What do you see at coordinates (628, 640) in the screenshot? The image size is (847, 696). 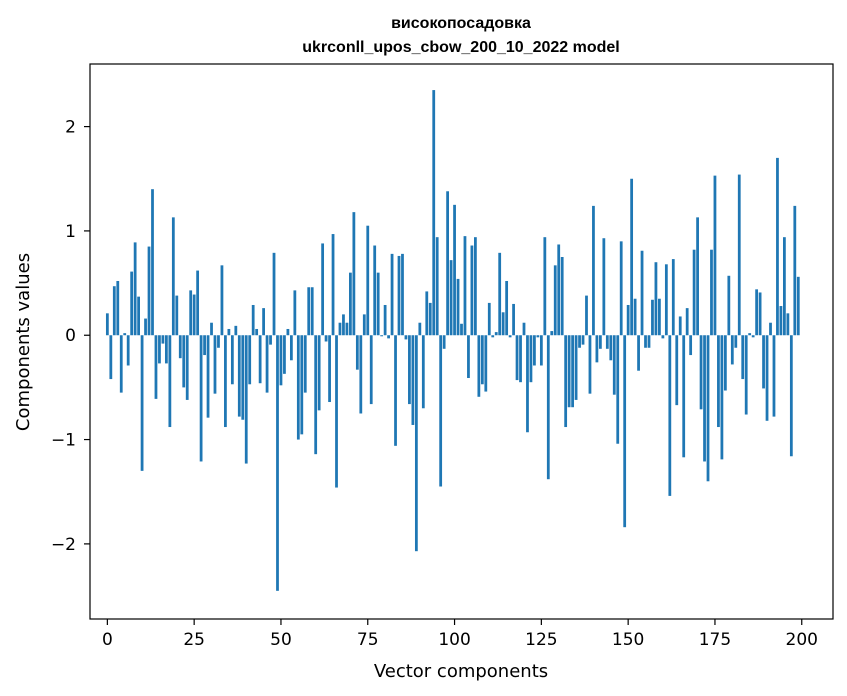 I see `x-tick-label: 150` at bounding box center [628, 640].